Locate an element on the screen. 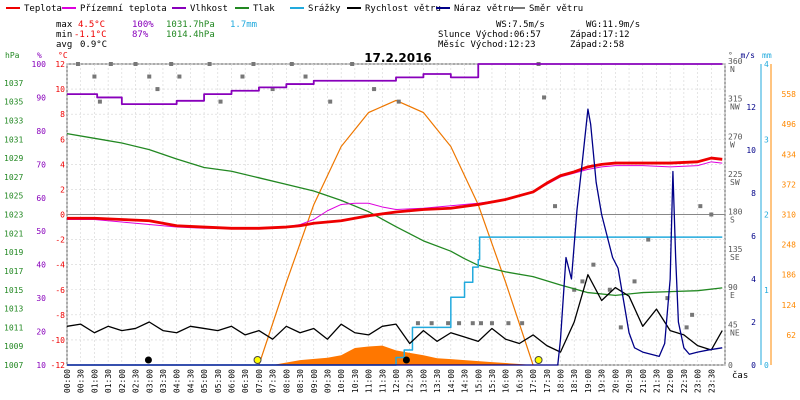 This screenshot has height=400, width=800. hpa-tick: 1007 is located at coordinates (13, 365).